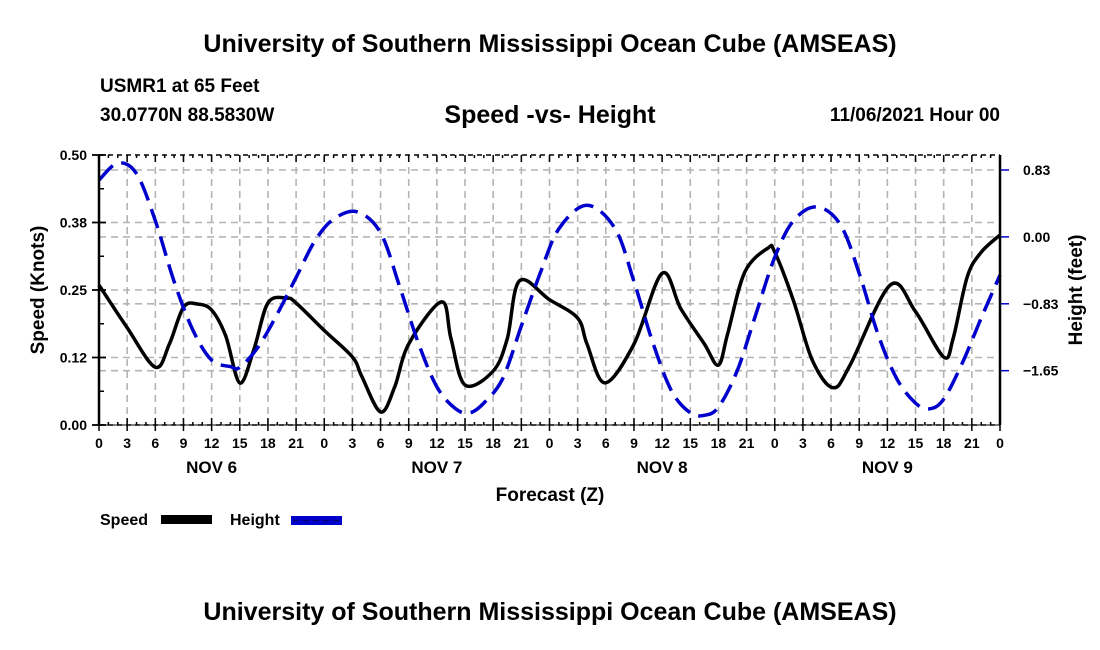  I want to click on y-tick-label: 0.38, so click(73, 223).